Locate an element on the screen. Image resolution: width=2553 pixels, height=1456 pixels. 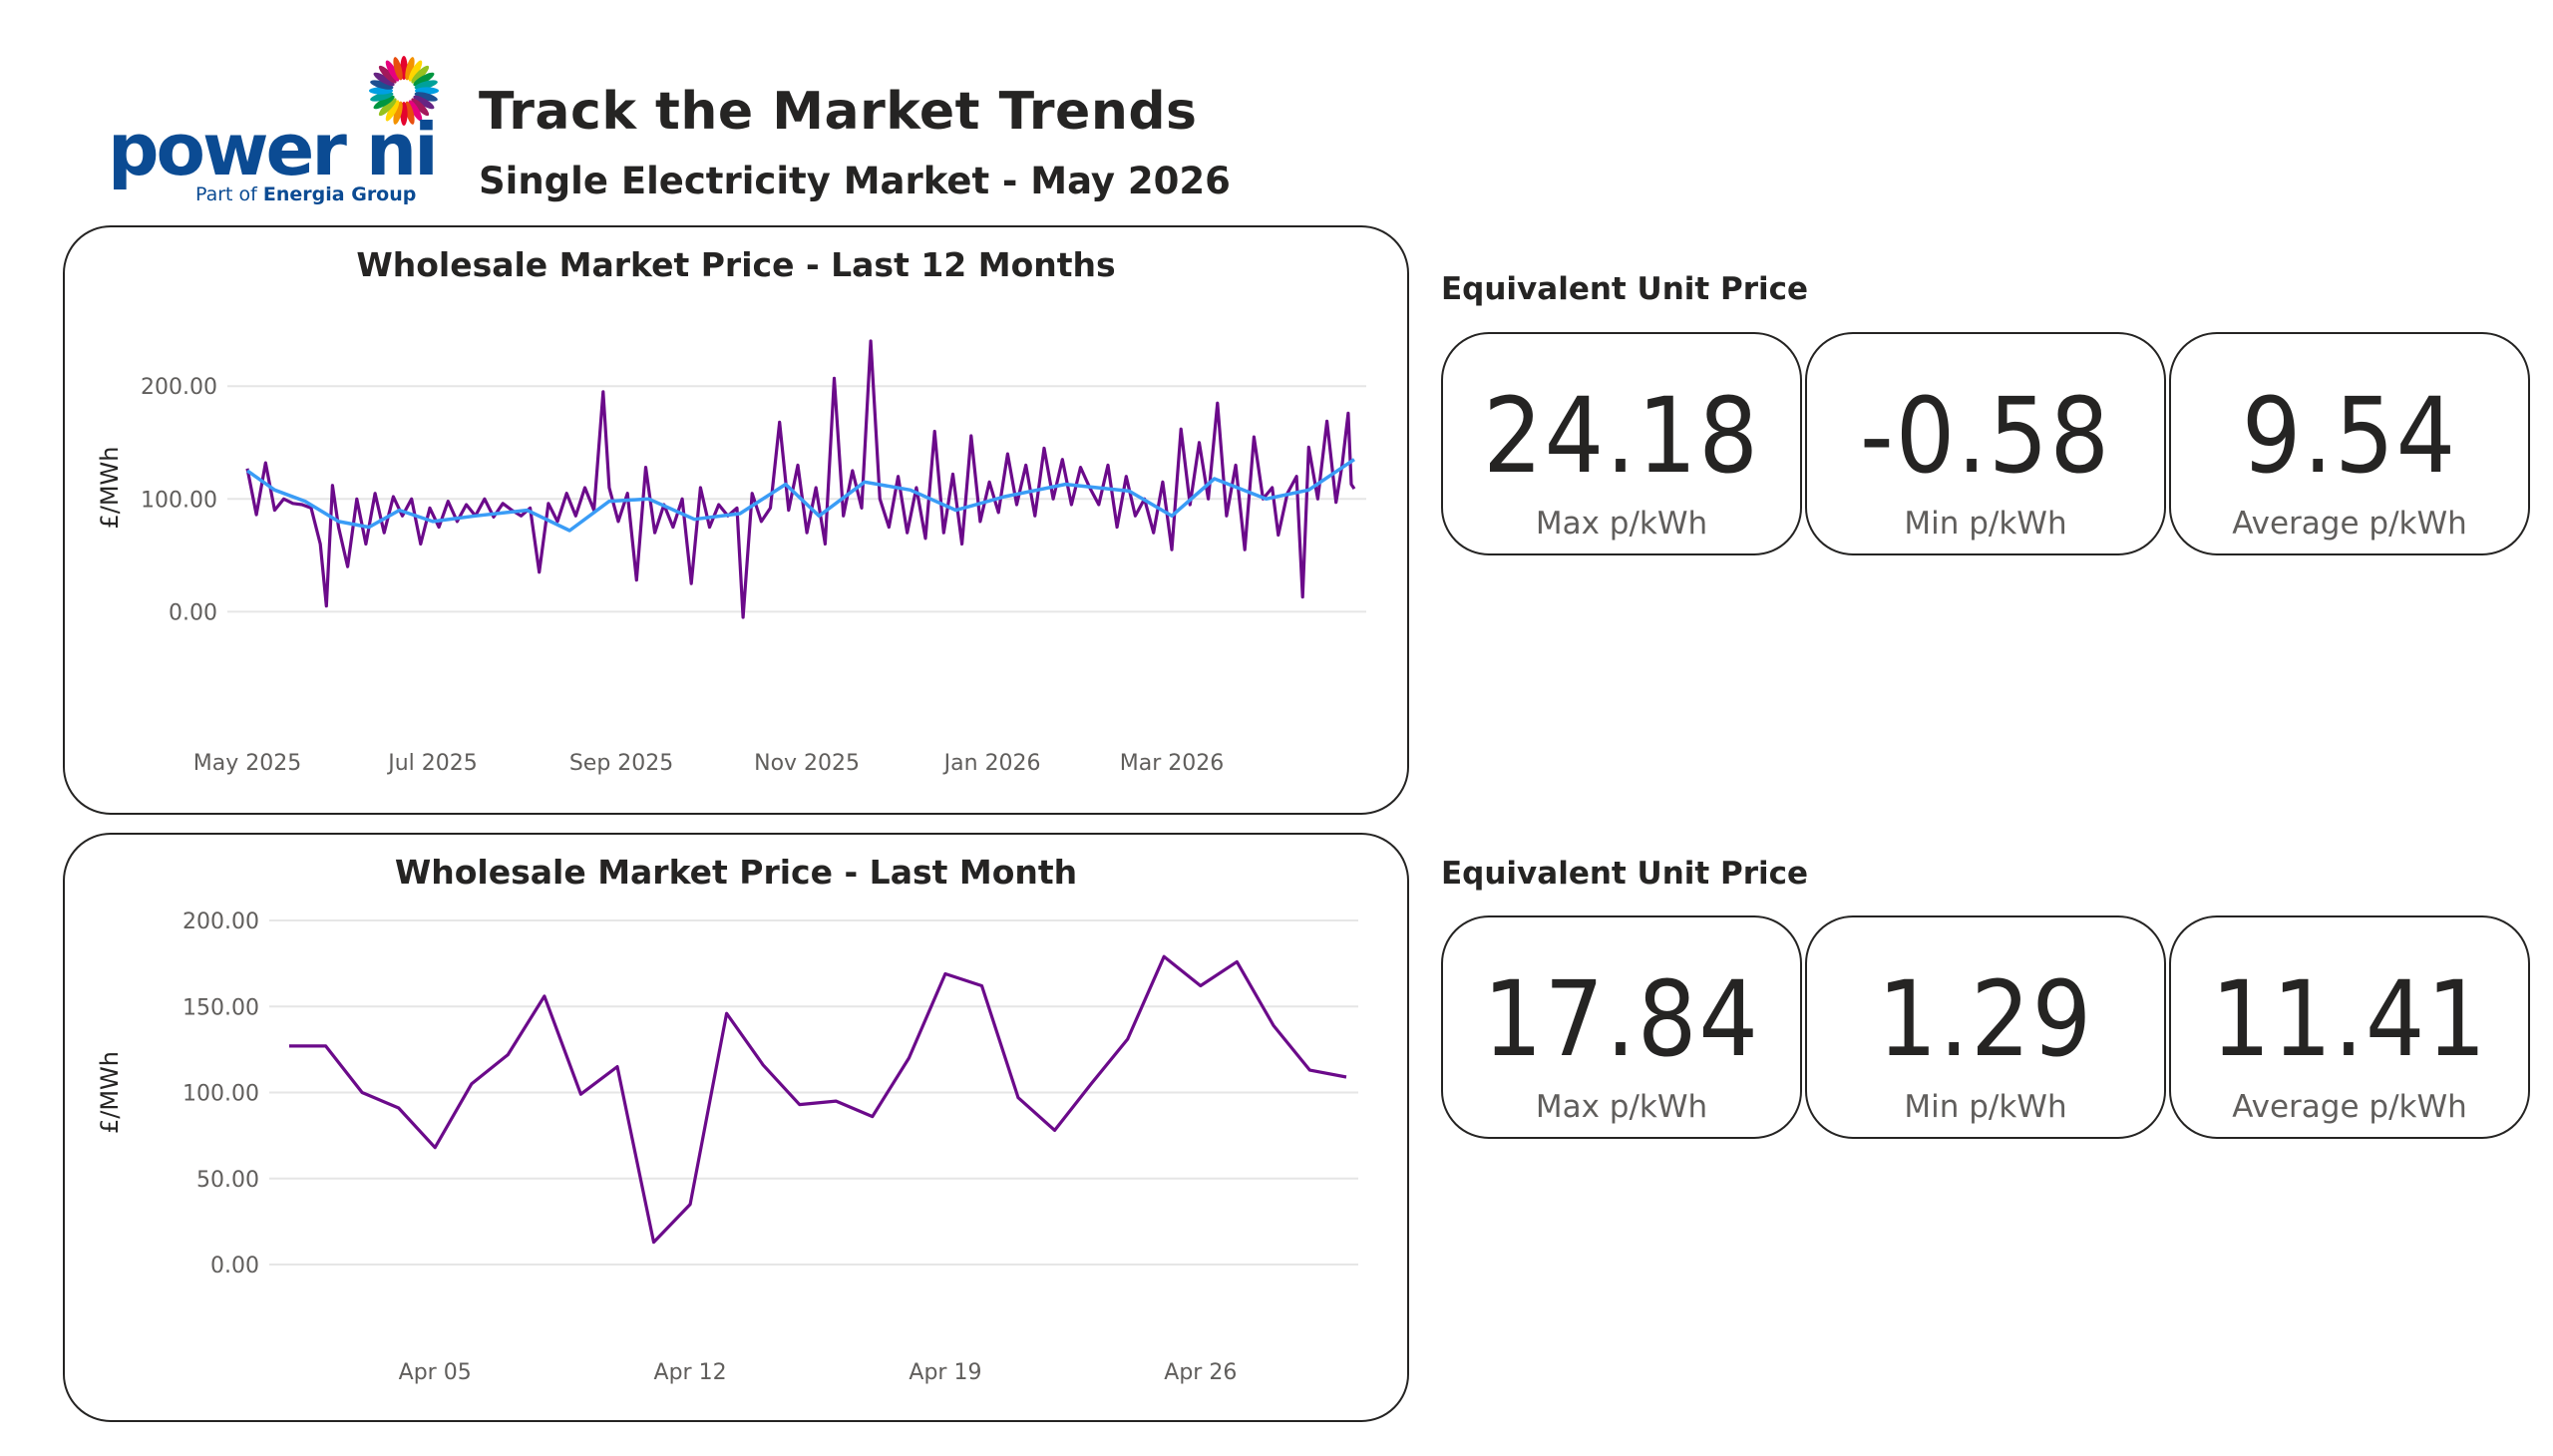
series-line-rolling-average is located at coordinates (800, 495).